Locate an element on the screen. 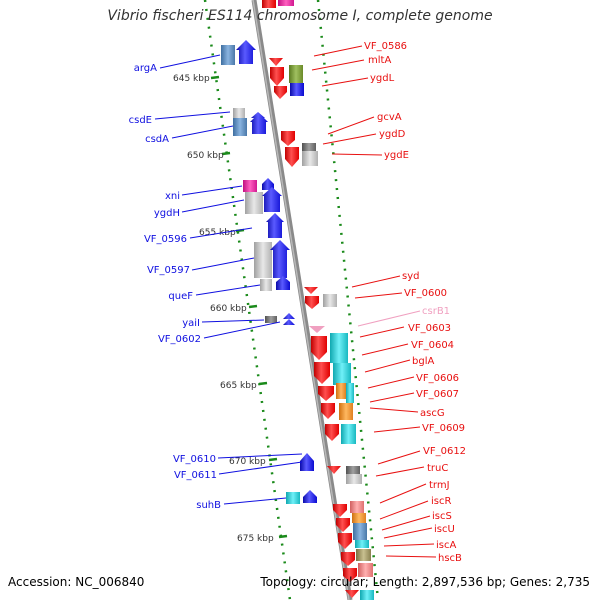 The width and height of the screenshot is (600, 600). kbp-label: 650 kbp is located at coordinates (205, 156).